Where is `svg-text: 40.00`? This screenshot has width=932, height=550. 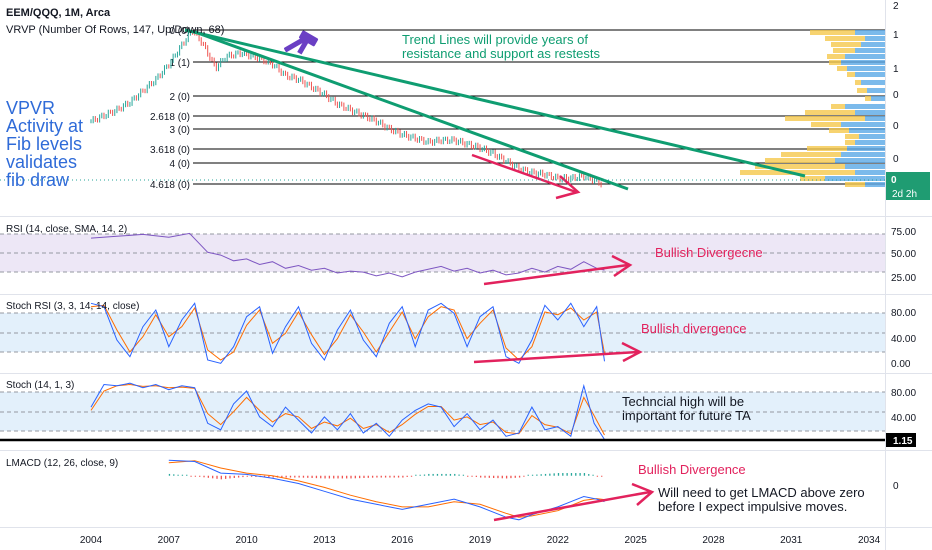
svg-text: 40.00 is located at coordinates (903, 418).